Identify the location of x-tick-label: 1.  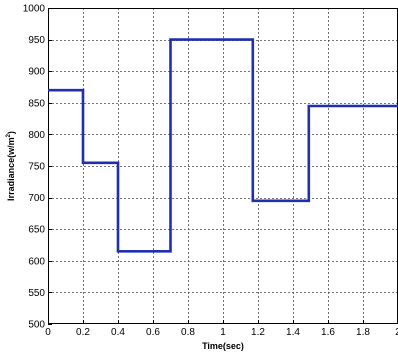
(223, 332).